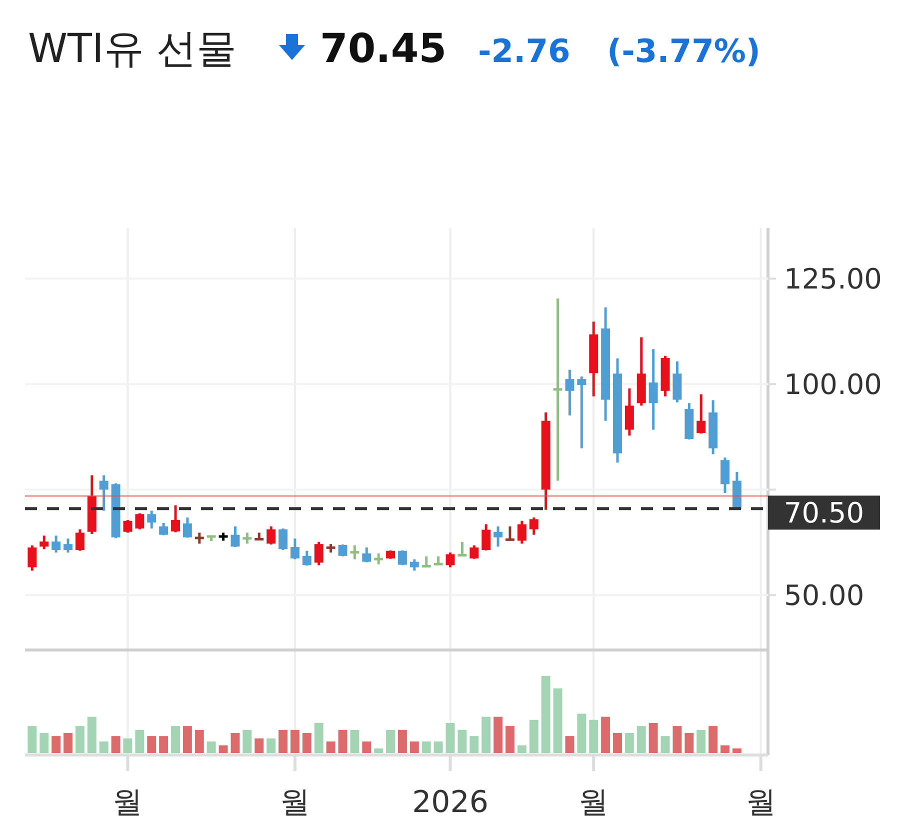 The image size is (901, 831). Describe the element at coordinates (132, 49) in the screenshot. I see `chart-title: WTI유 선물` at that location.